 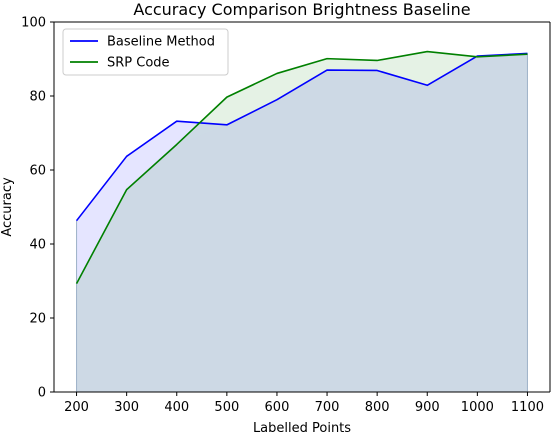 What do you see at coordinates (277, 407) in the screenshot?
I see `x-tick-label: 600` at bounding box center [277, 407].